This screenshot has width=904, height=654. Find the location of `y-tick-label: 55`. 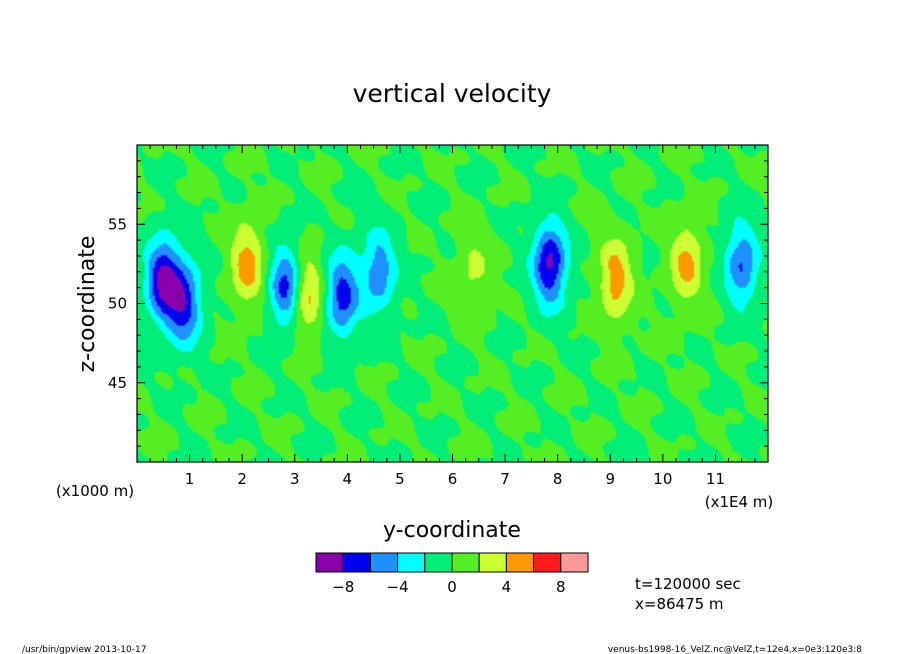

y-tick-label: 55 is located at coordinates (117, 224).